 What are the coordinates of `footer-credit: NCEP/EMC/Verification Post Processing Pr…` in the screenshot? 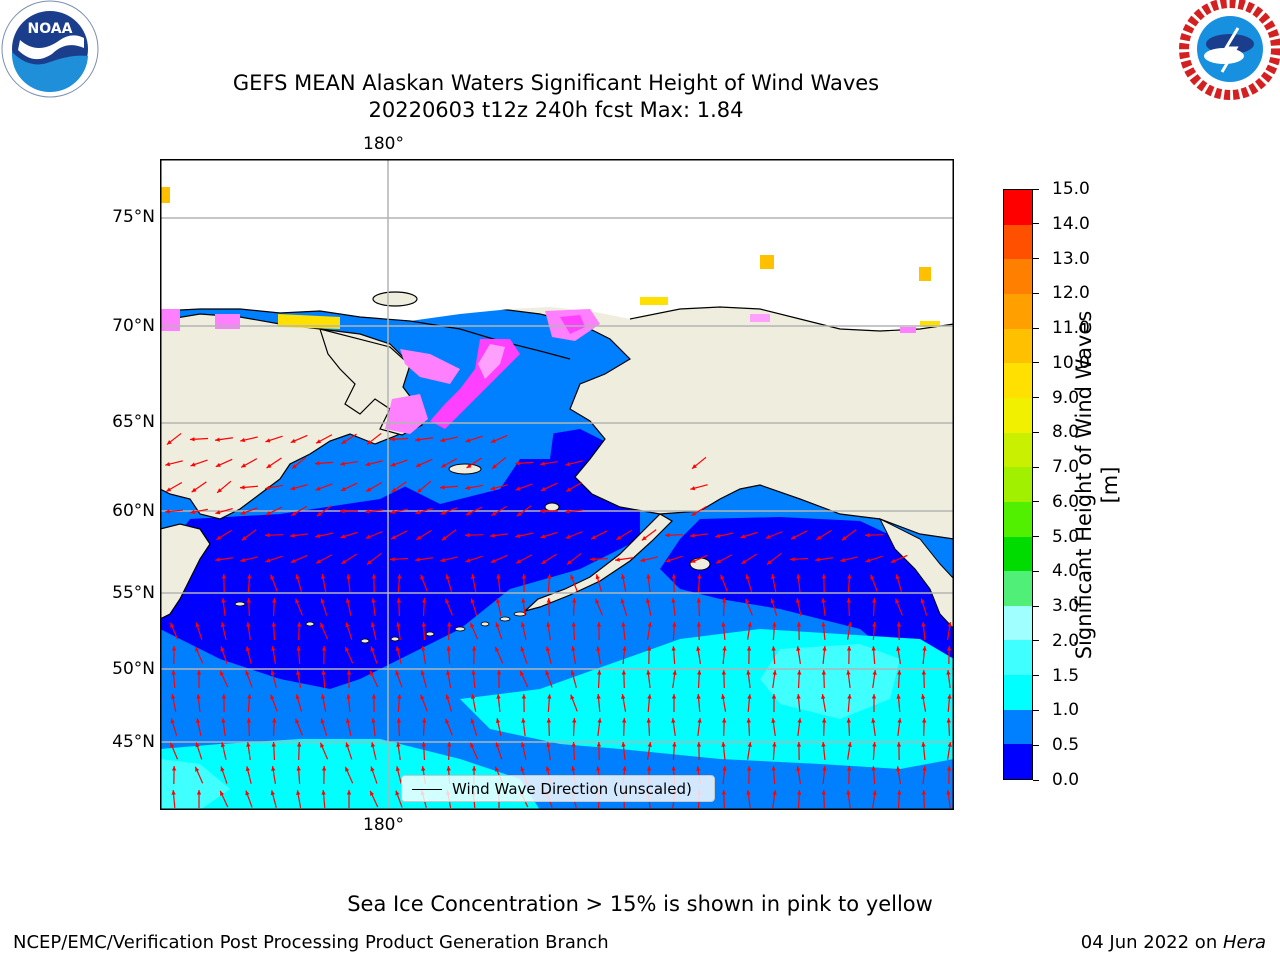 It's located at (311, 942).